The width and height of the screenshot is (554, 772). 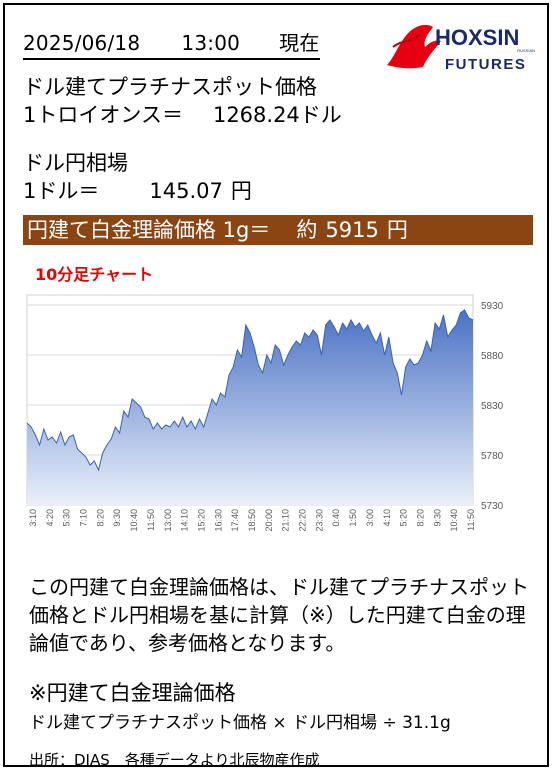 What do you see at coordinates (240, 723) in the screenshot?
I see `formula-text: ドル建てプラチナスポット価格 × ドル円相場 ÷ 31.1g` at bounding box center [240, 723].